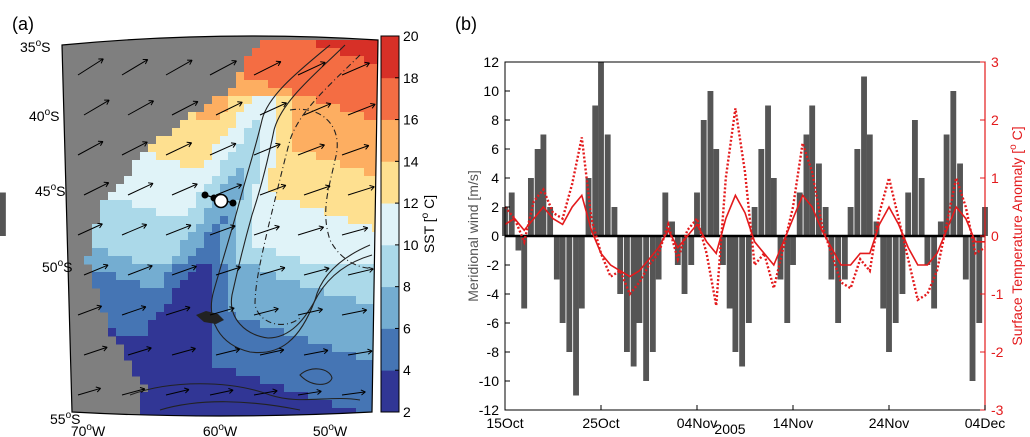  I want to click on colorbar-tick-label: 20, so click(411, 36).